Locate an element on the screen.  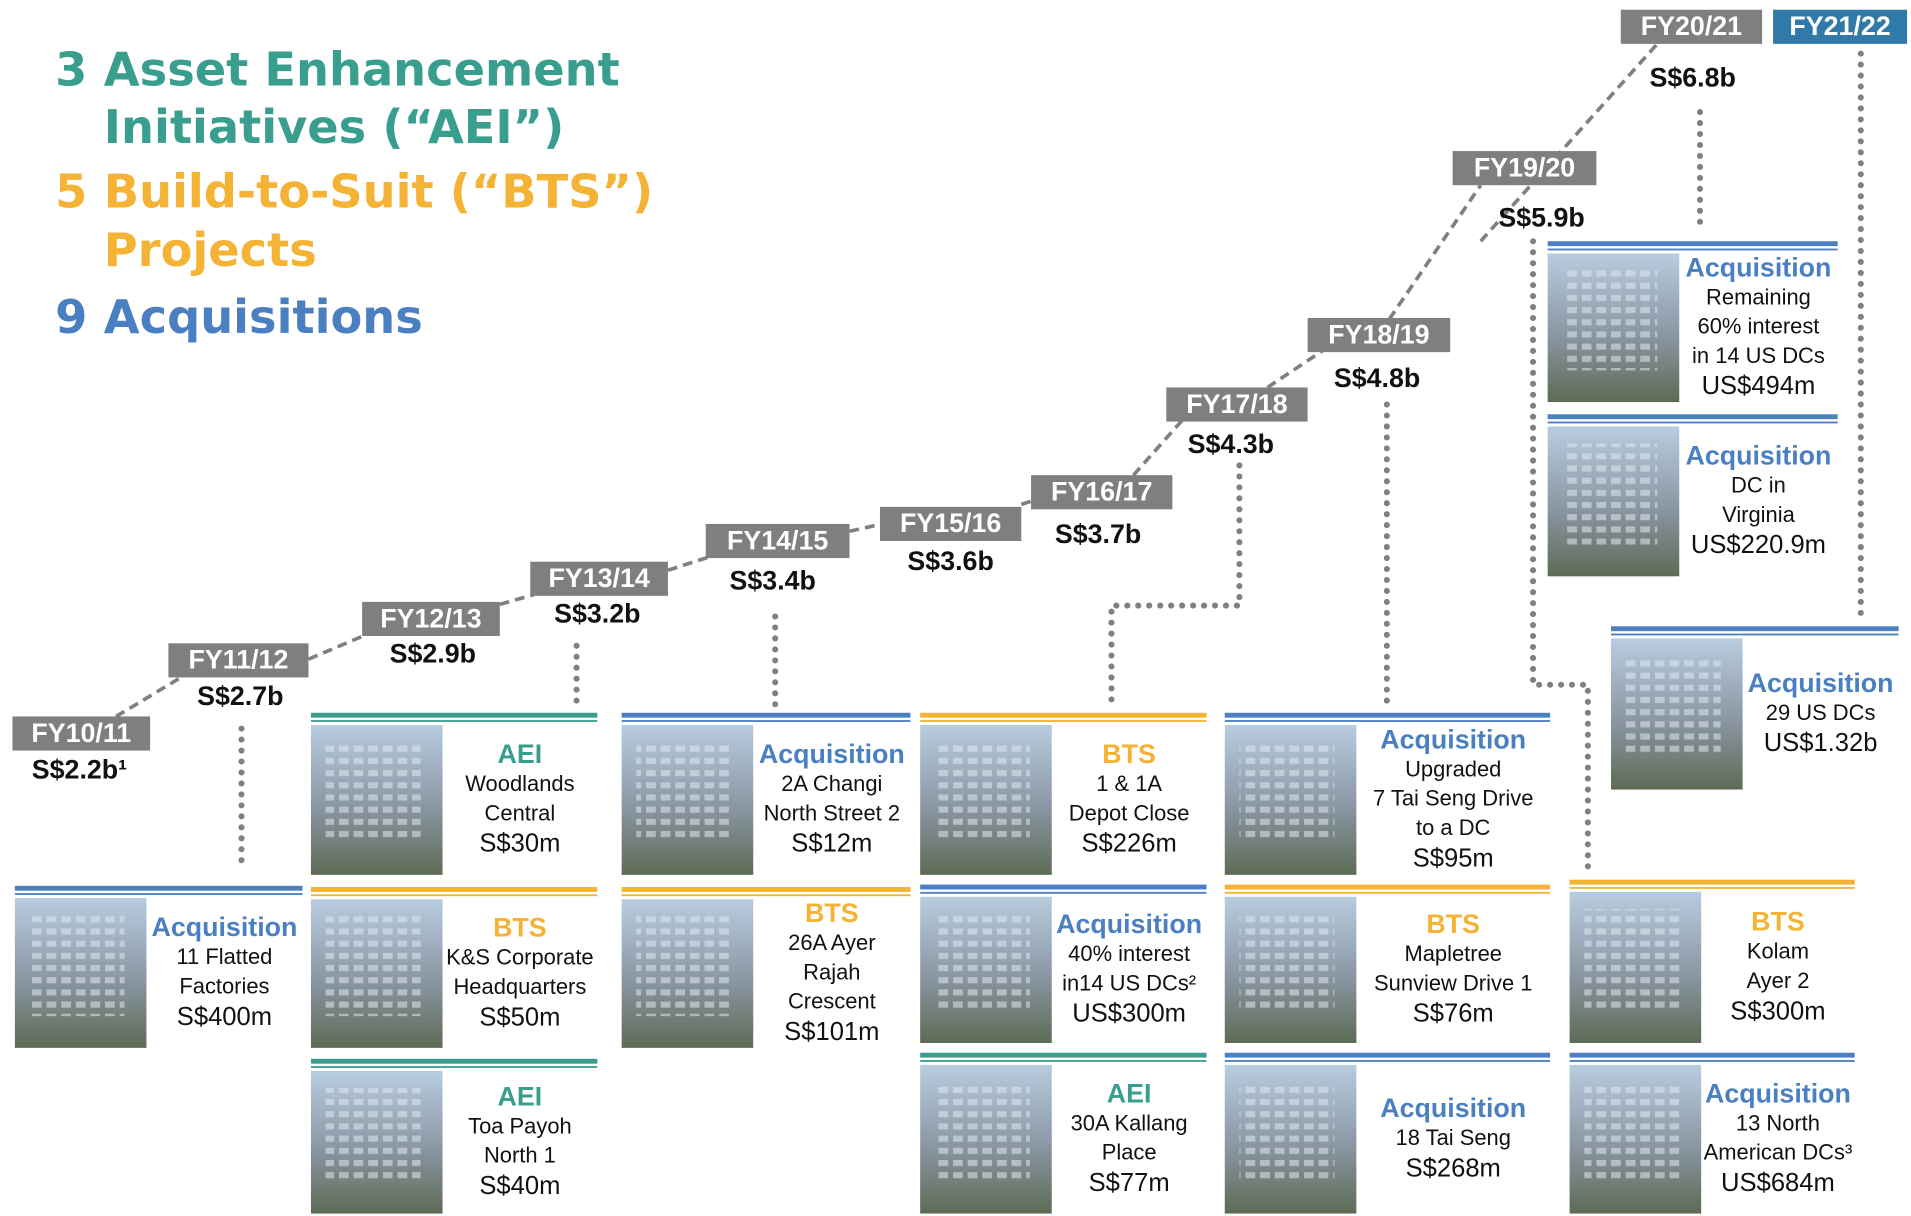
project-amount: US$300m is located at coordinates (1129, 1014).